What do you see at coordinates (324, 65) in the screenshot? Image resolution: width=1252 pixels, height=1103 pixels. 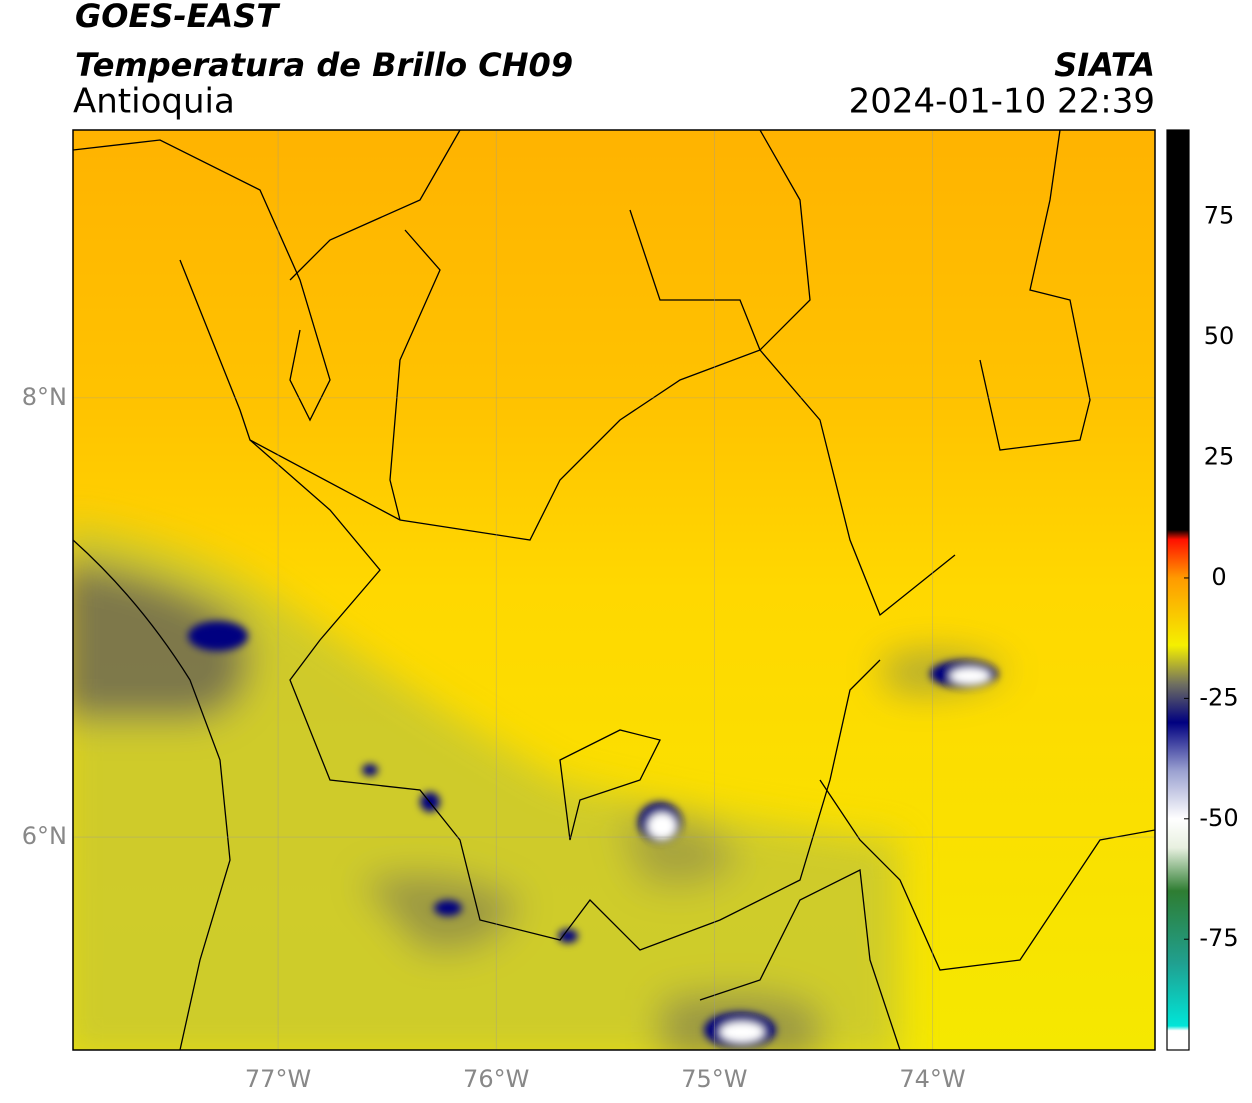 I see `subtitle: Temperatura de Brillo CH09` at bounding box center [324, 65].